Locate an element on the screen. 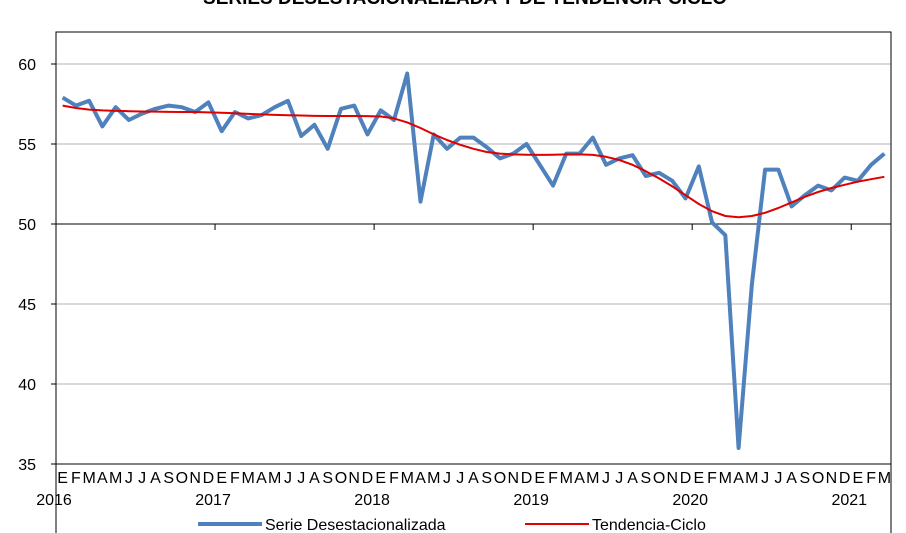 This screenshot has width=906, height=533. y-tick-label: 35 is located at coordinates (27, 465).